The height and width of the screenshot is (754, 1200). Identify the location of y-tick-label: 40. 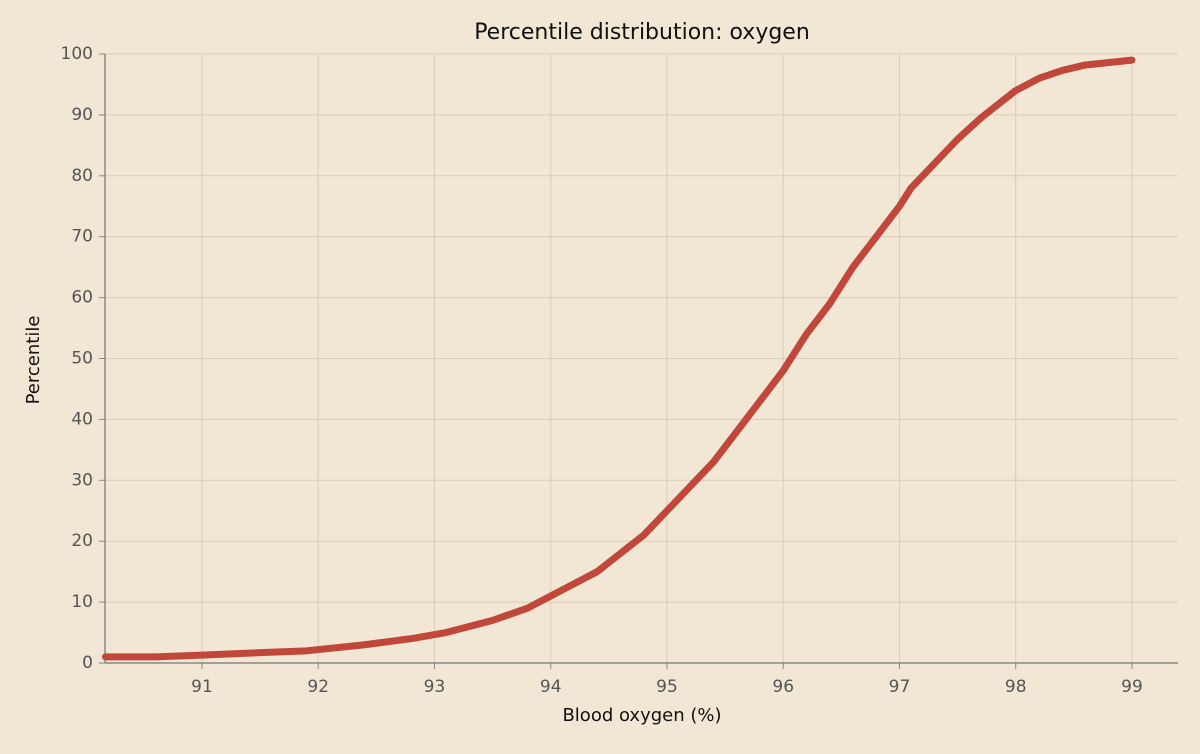
(82, 419).